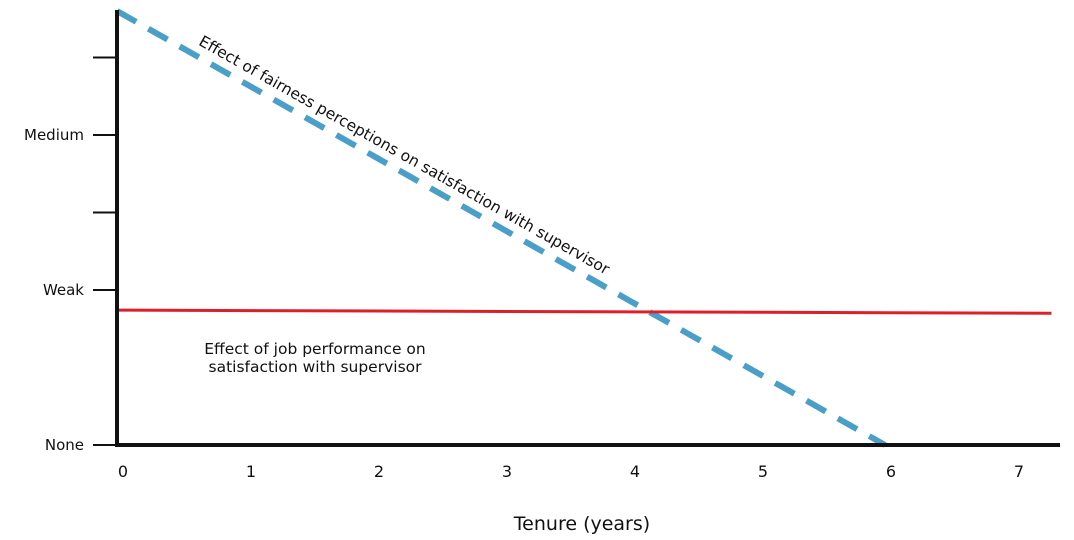 The width and height of the screenshot is (1074, 540). Describe the element at coordinates (507, 471) in the screenshot. I see `x-tick-label: 3` at that location.